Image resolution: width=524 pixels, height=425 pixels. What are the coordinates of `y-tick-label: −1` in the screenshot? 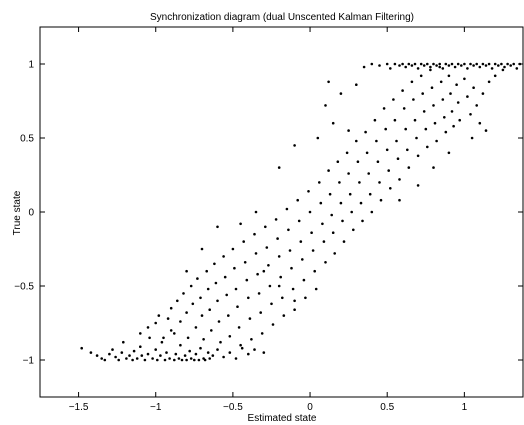 It's located at (29, 361).